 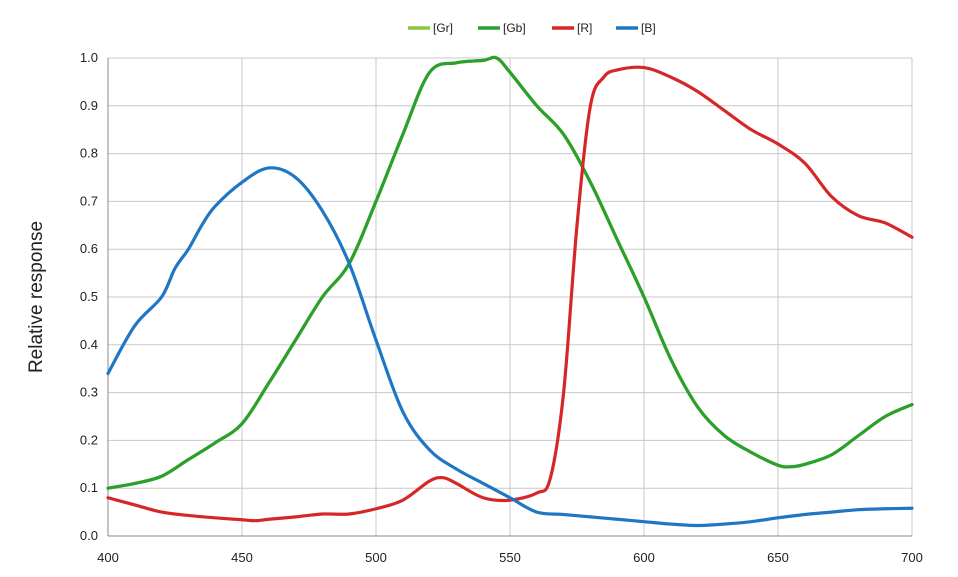 What do you see at coordinates (89, 487) in the screenshot?
I see `y-tick-label: 0.1` at bounding box center [89, 487].